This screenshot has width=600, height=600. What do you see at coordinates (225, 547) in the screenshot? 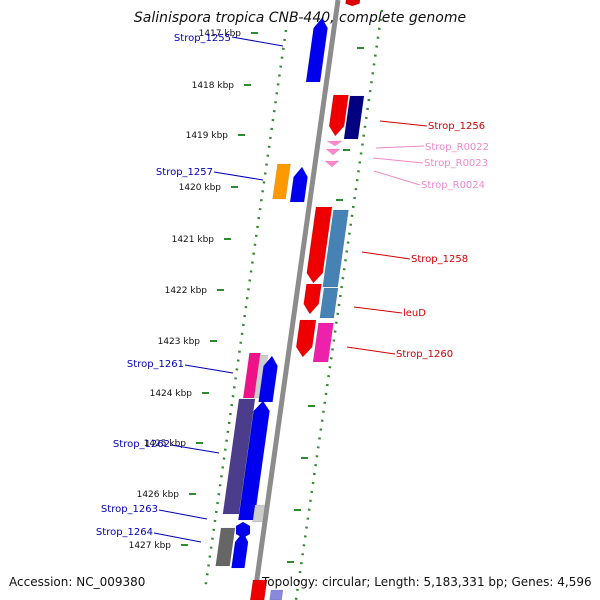
I see `gene-glyph-strop-1264-gray` at bounding box center [225, 547].